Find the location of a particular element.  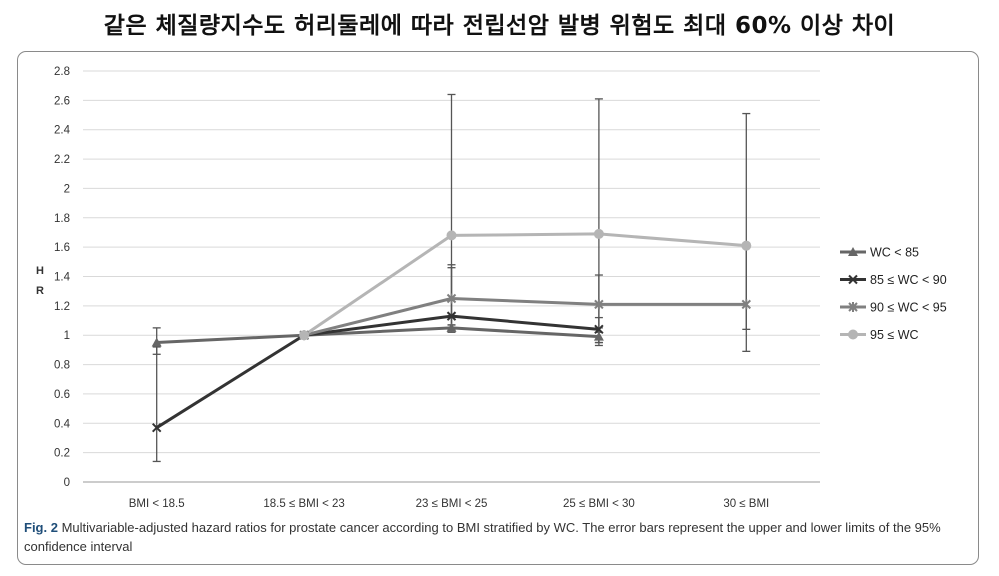

y-tick-label: 0.8 is located at coordinates (62, 366).